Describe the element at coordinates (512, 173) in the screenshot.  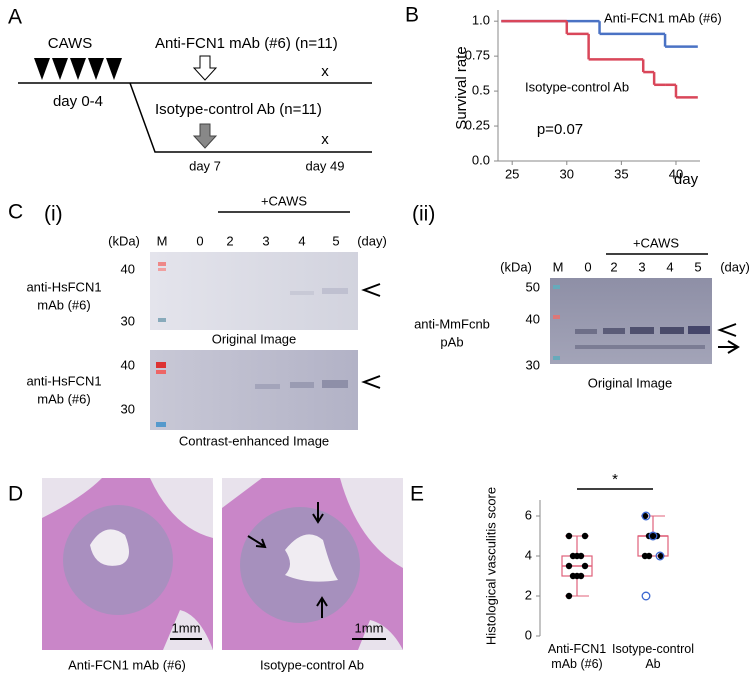
I see `x-tick-label: 25` at that location.